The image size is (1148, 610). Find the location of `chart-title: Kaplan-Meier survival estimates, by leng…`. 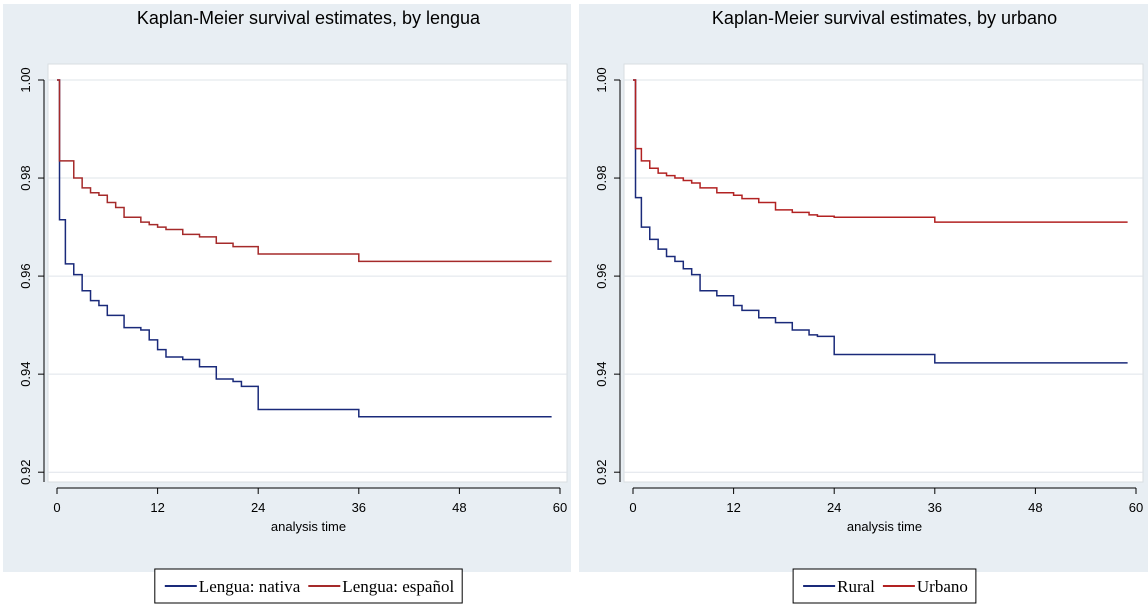

chart-title: Kaplan-Meier survival estimates, by leng… is located at coordinates (309, 18).